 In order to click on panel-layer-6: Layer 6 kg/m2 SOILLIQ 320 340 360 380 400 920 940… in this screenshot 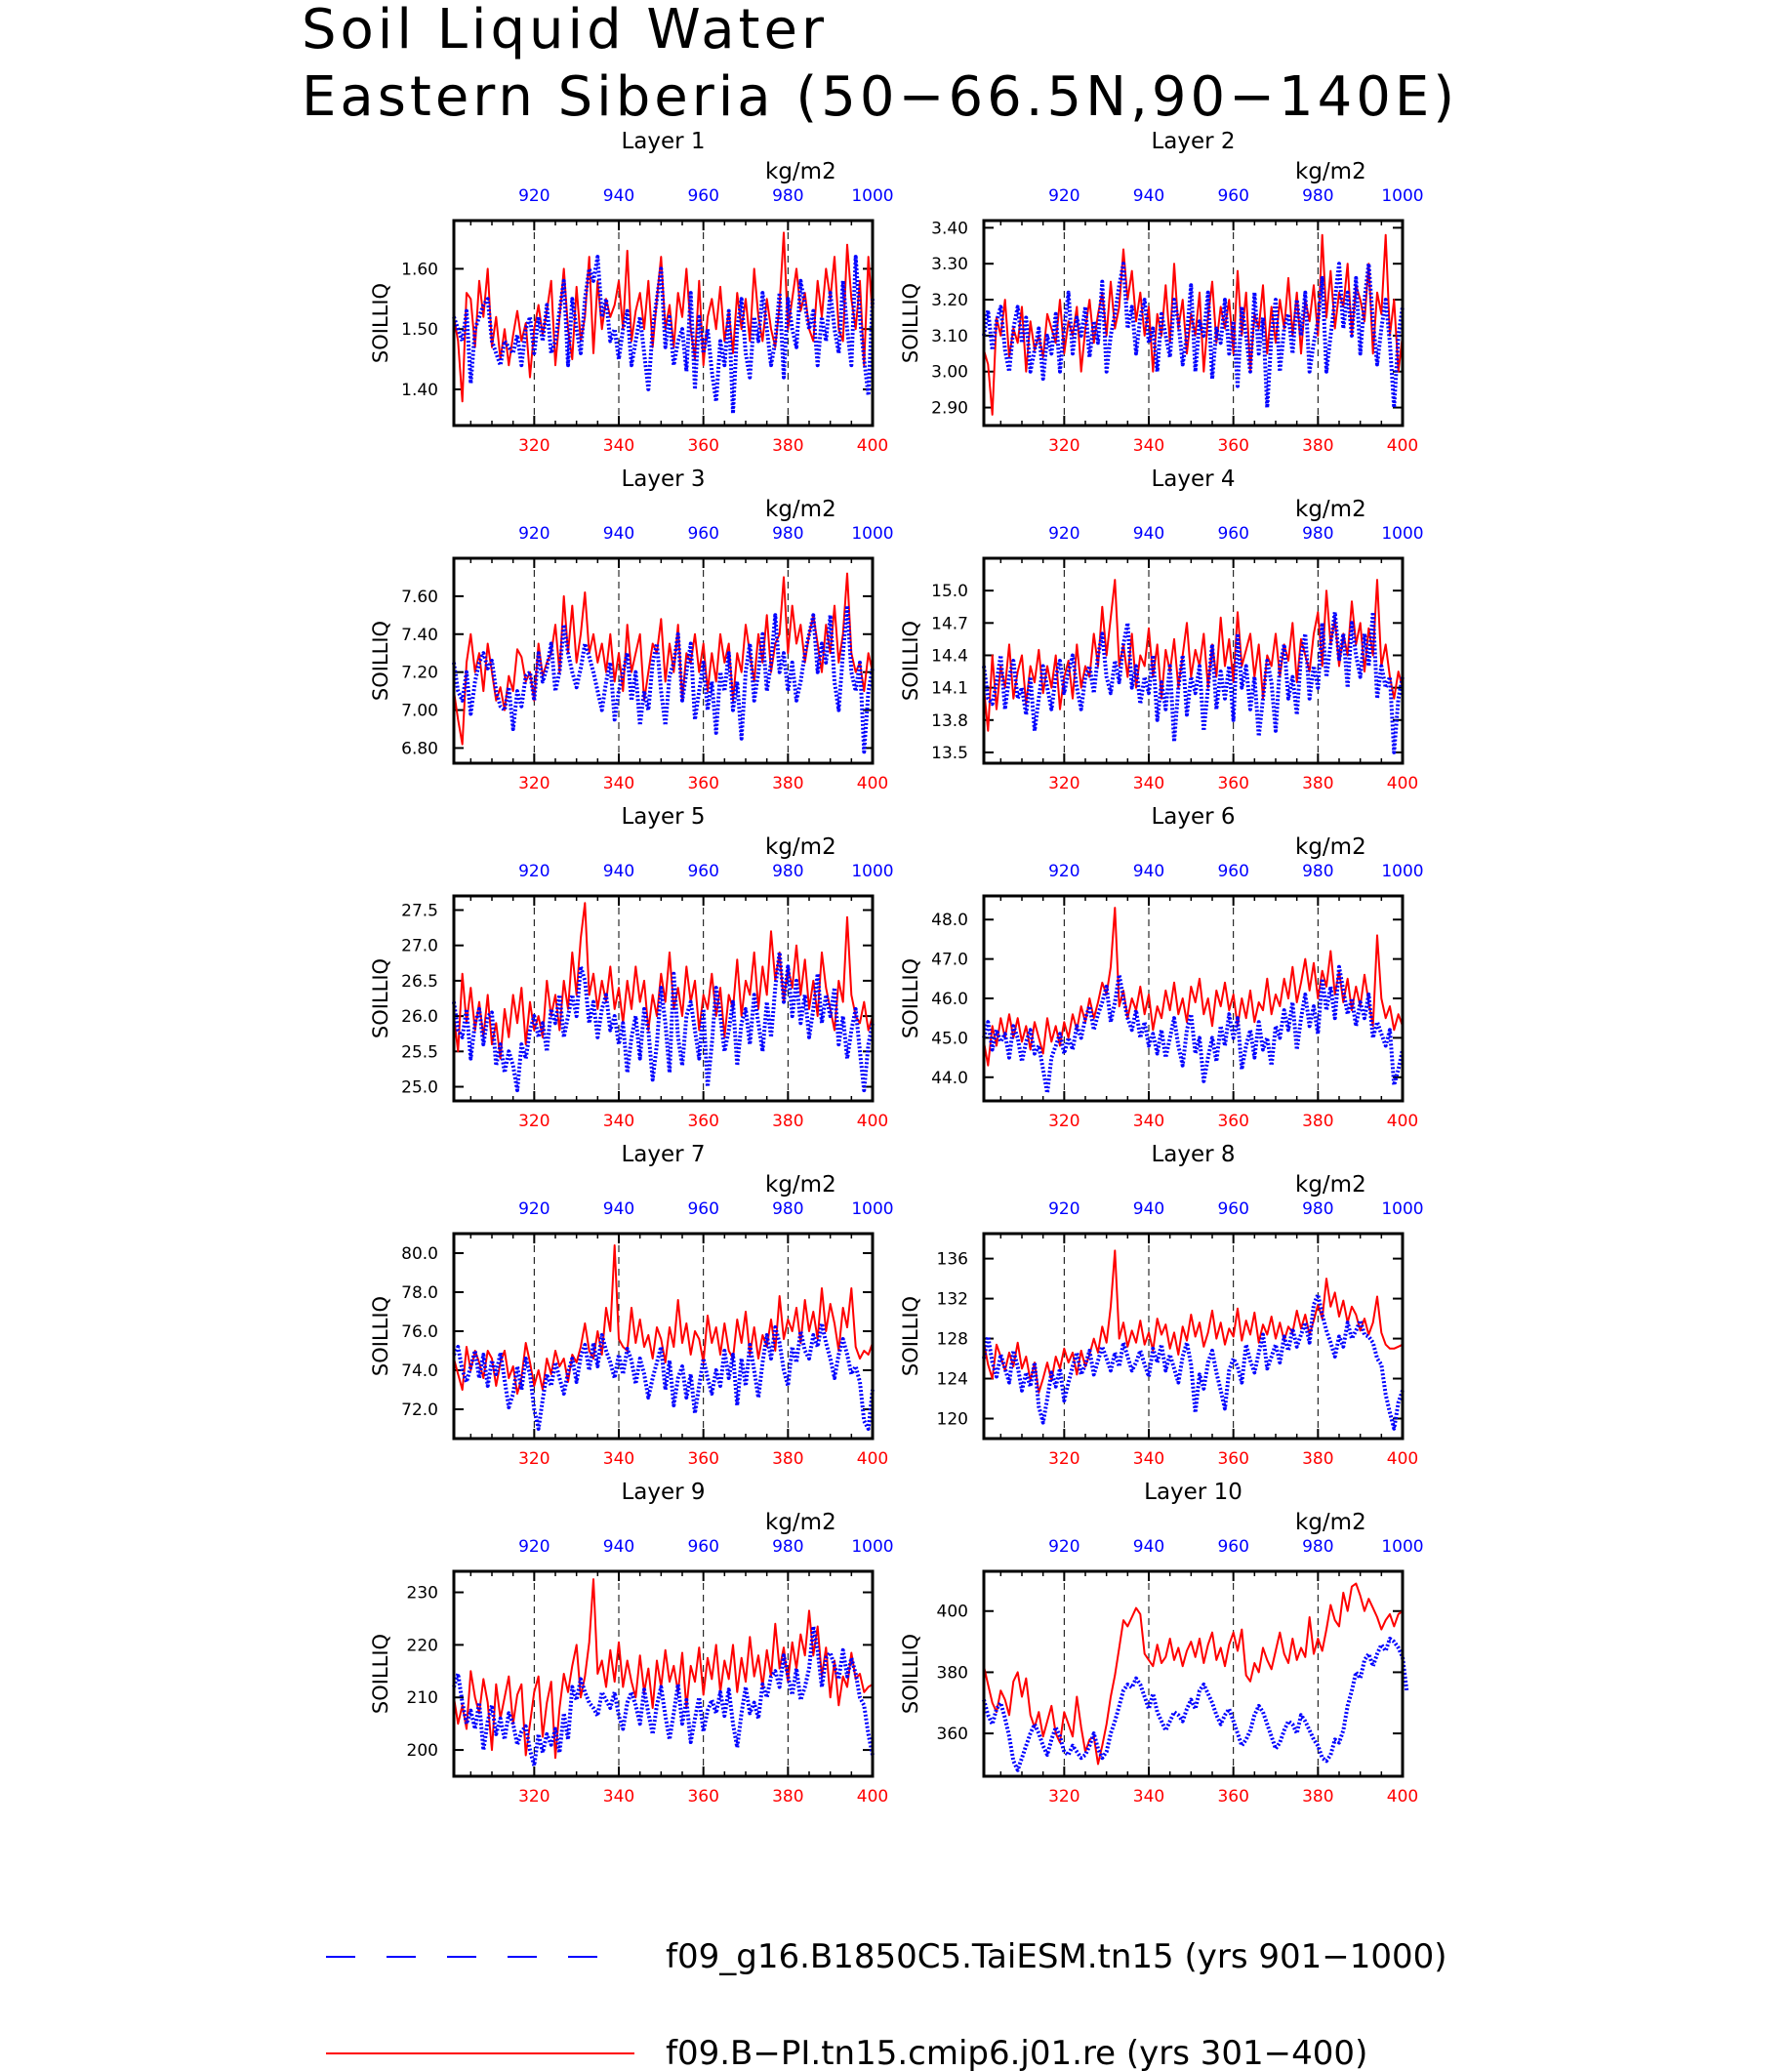, I will do `click(1161, 968)`.